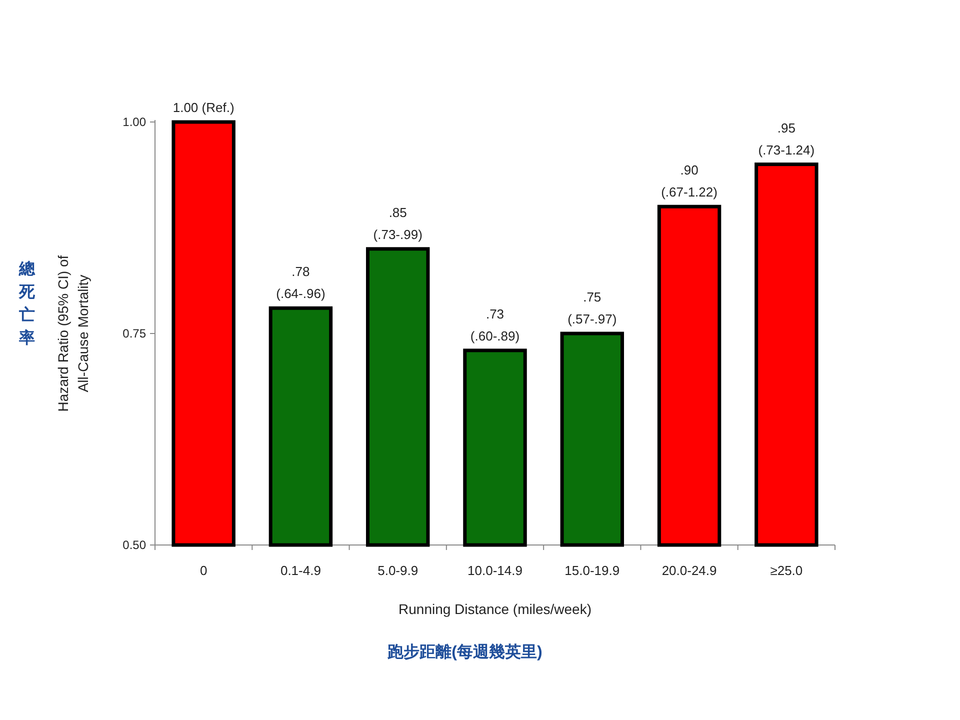 The image size is (960, 720). Describe the element at coordinates (27, 303) in the screenshot. I see `text: 總死亡率` at that location.